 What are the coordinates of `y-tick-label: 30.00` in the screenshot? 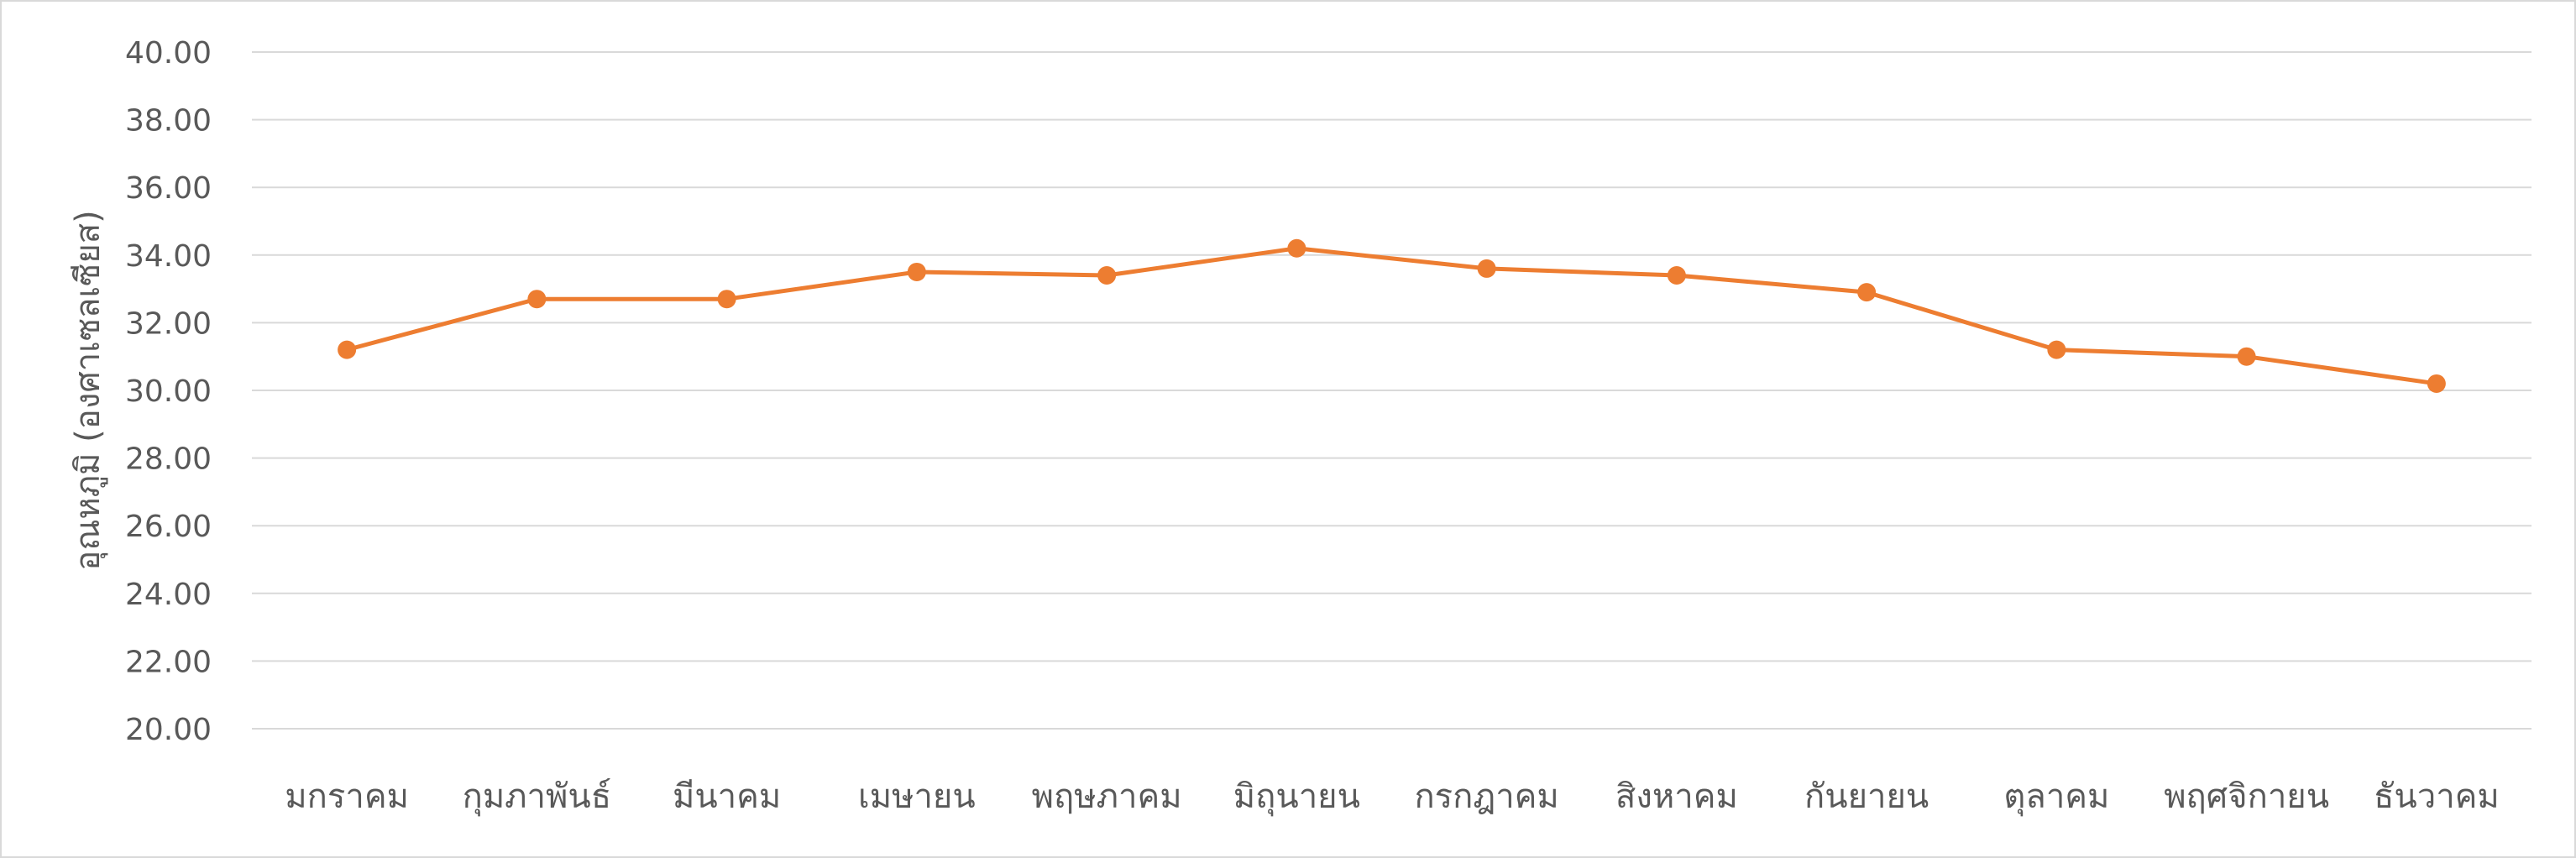 It's located at (169, 391).